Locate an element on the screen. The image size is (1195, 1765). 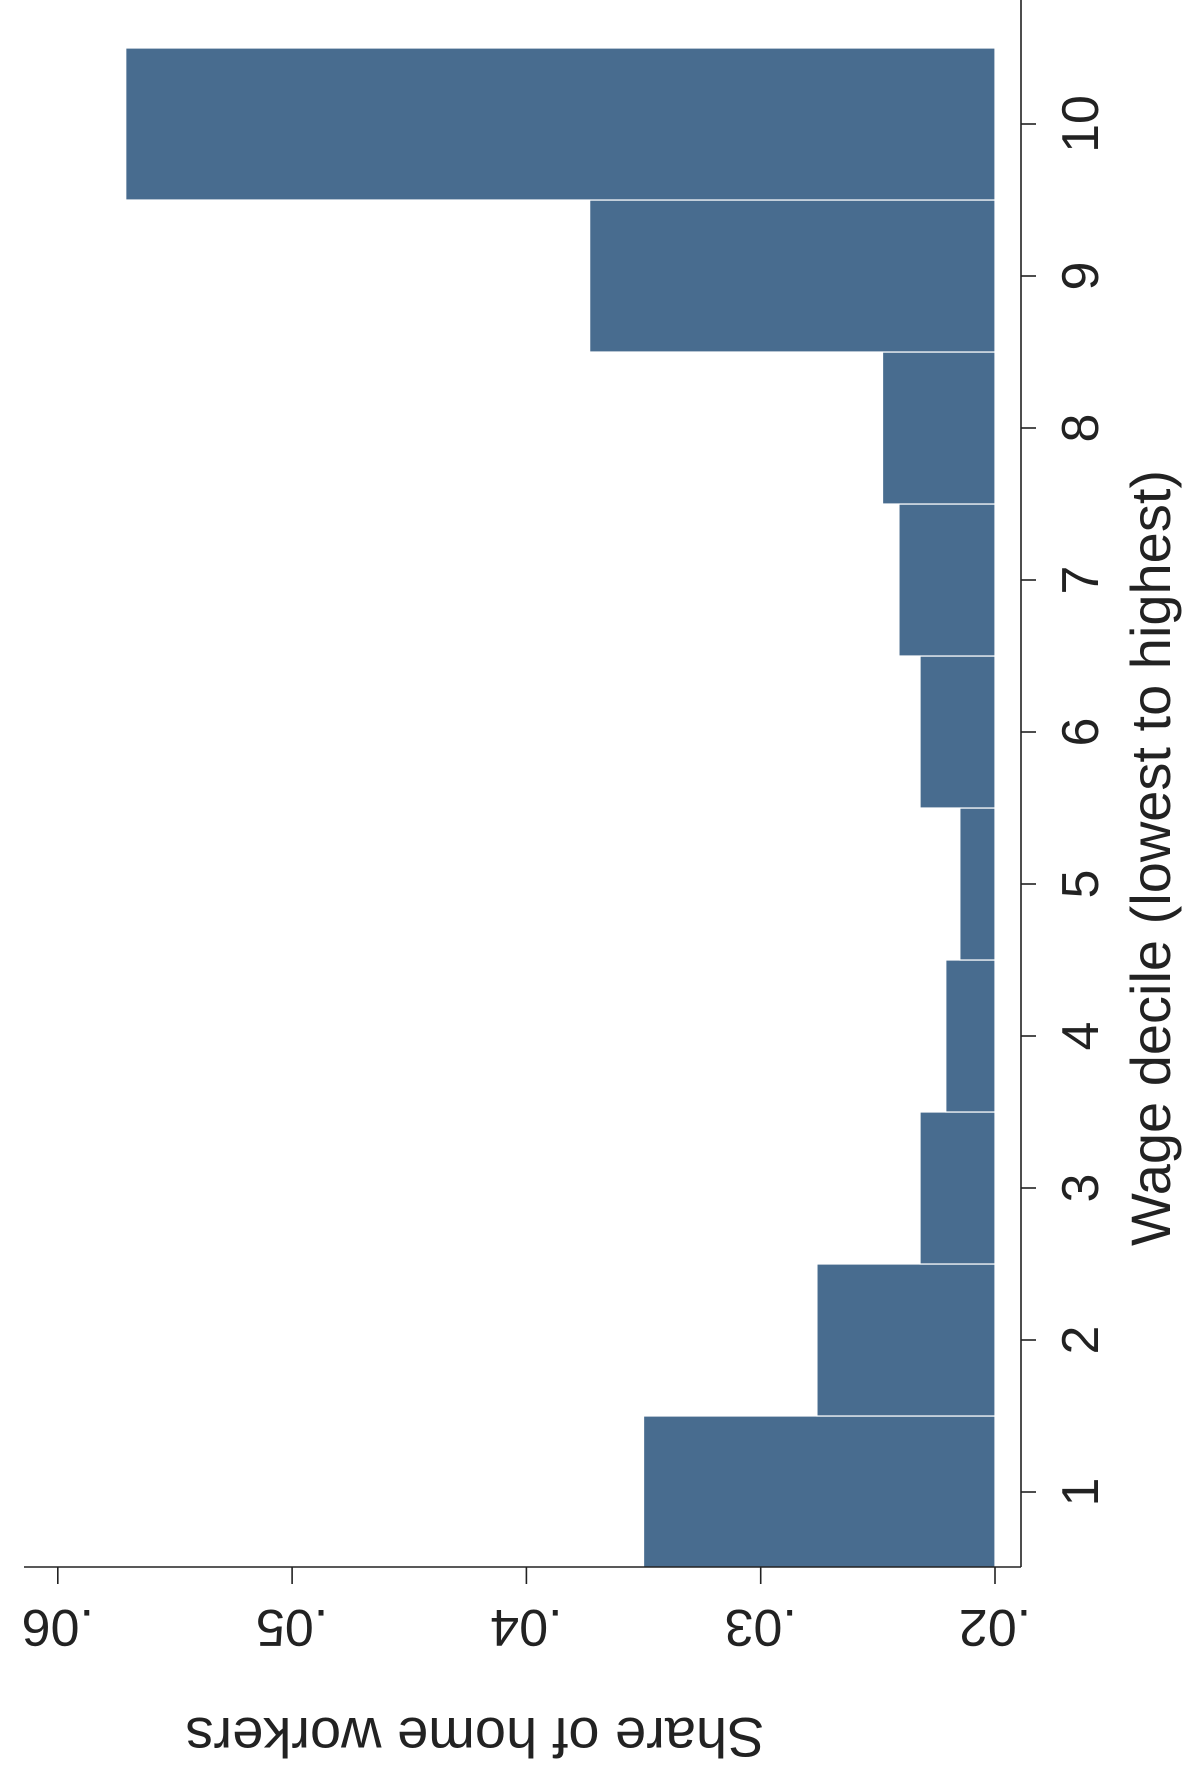
value-tick-label: .06 is located at coordinates (58, 1627).